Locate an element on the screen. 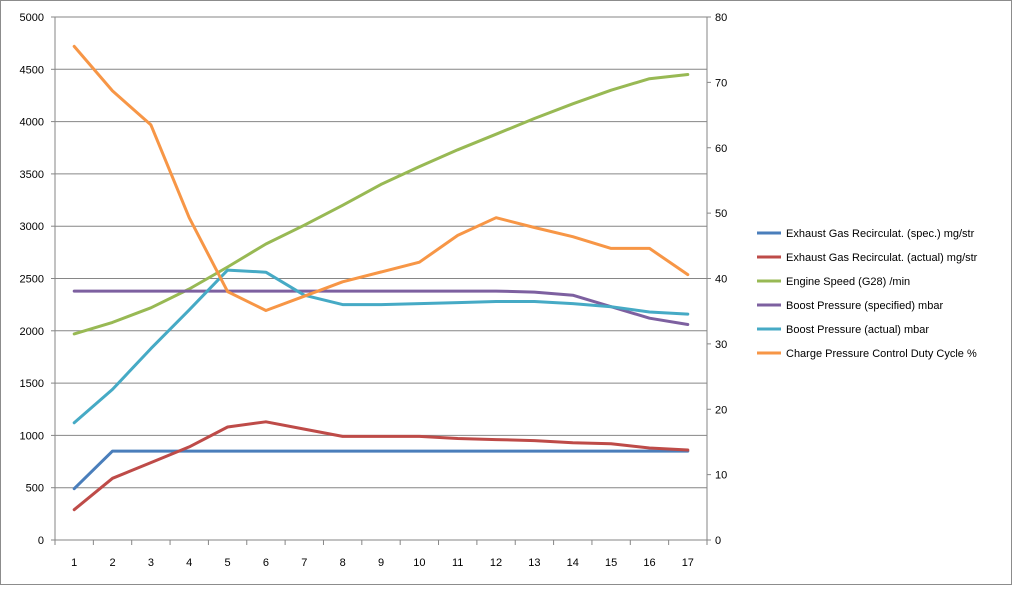  y-axis-tick-label: 3500 is located at coordinates (32, 175).